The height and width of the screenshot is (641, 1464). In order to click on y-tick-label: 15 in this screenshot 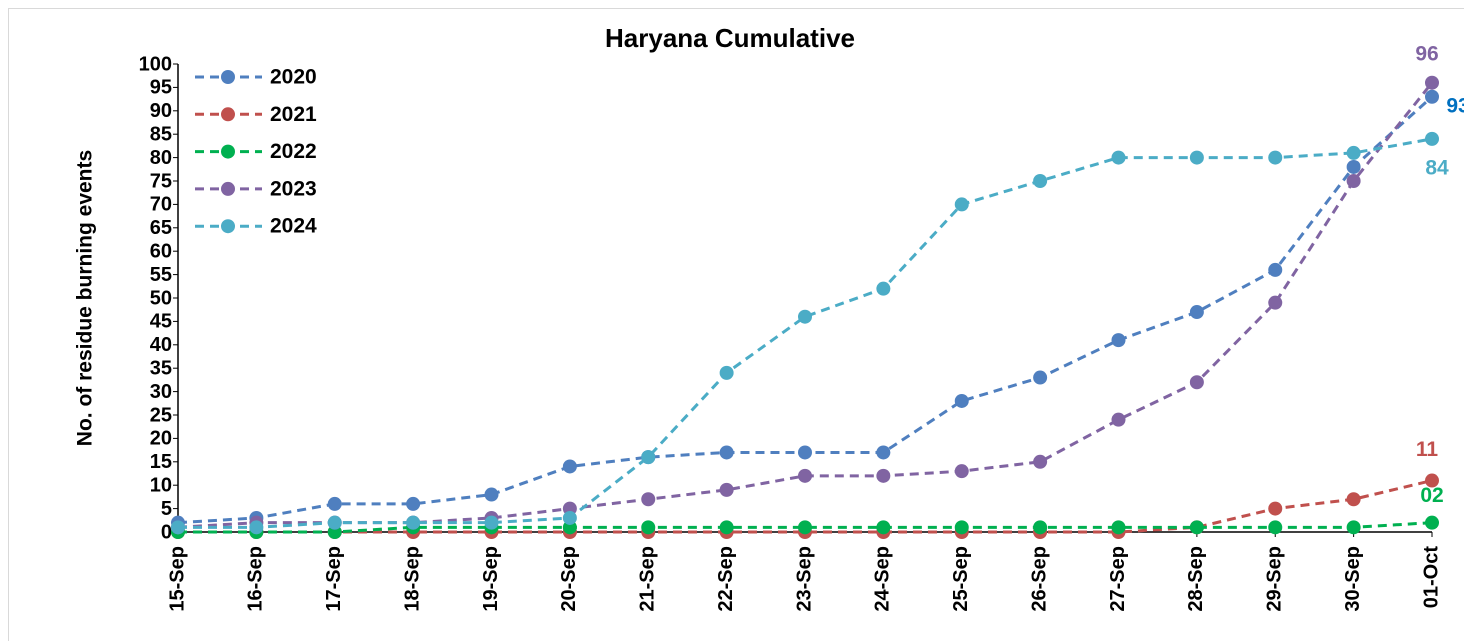, I will do `click(161, 462)`.